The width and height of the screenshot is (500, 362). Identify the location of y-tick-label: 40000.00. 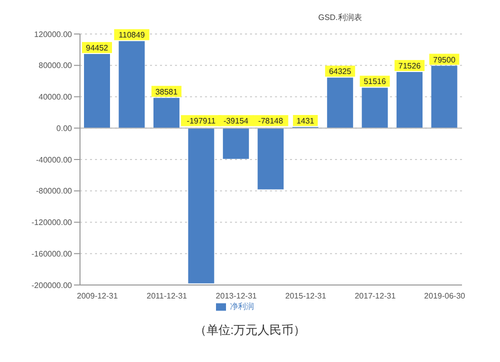
(55, 97).